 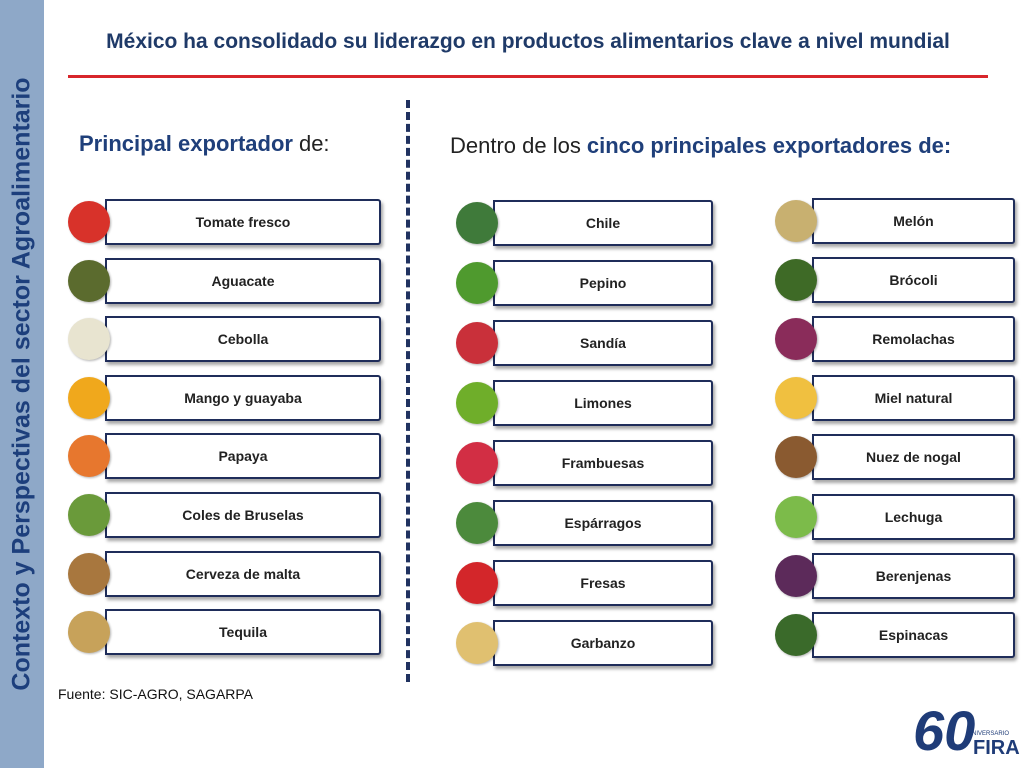 I want to click on source: Fuente: SIC-AGRO, SAGARPA, so click(x=156, y=694).